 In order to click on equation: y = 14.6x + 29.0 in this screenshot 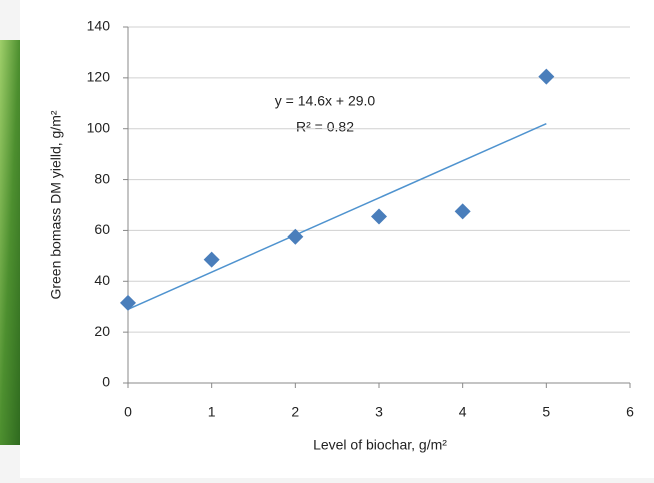, I will do `click(325, 101)`.